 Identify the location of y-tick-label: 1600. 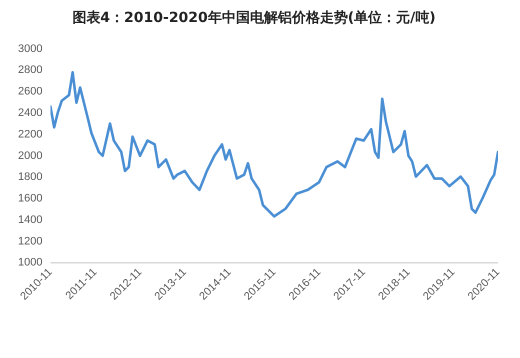
(30, 198).